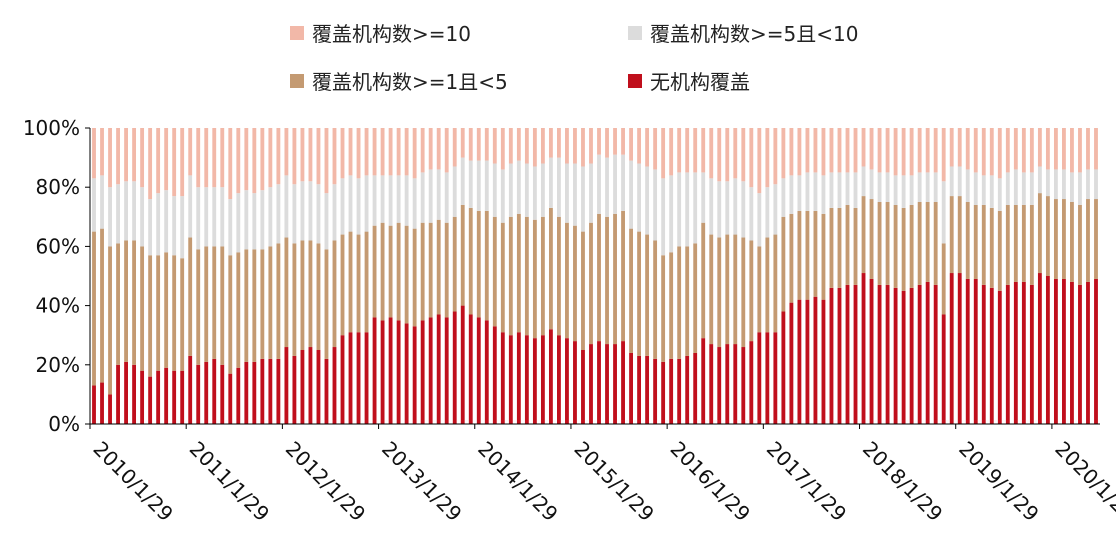 Image resolution: width=1116 pixels, height=546 pixels. Describe the element at coordinates (51, 128) in the screenshot. I see `y-tick-label: 100%` at that location.